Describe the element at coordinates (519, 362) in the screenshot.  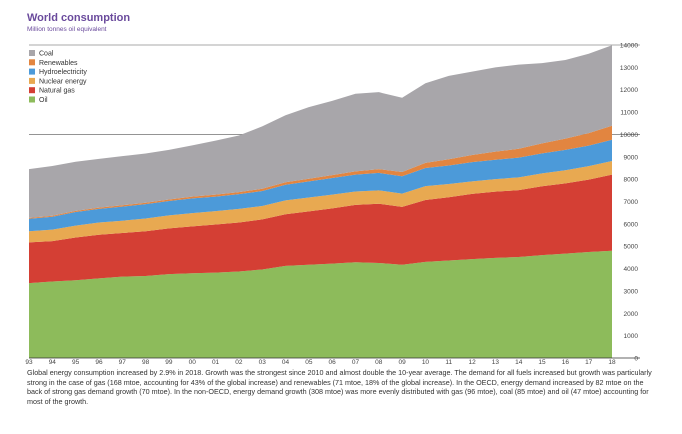
I see `x-tick-label: 14` at that location.